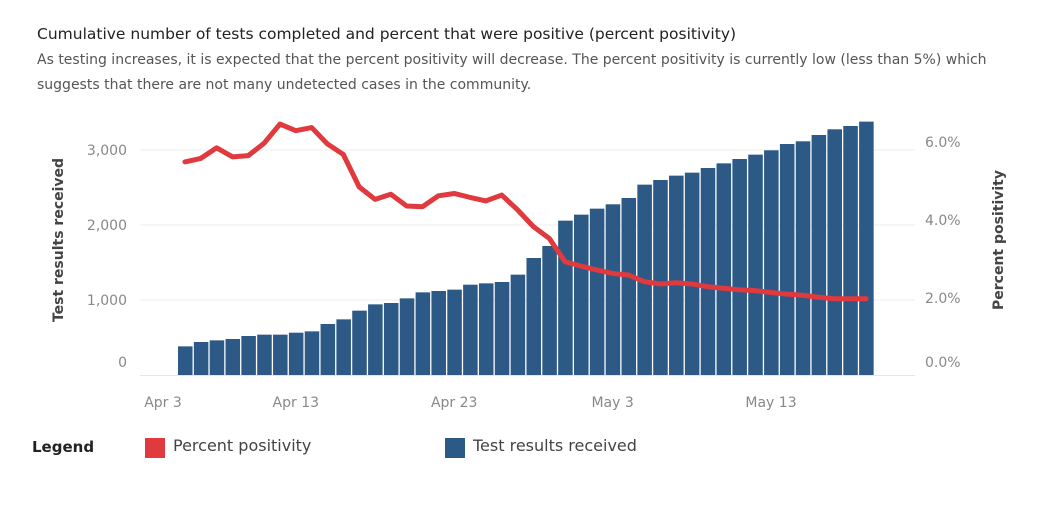 The width and height of the screenshot is (1037, 527). I want to click on x-tick-label: Apr 13, so click(296, 403).